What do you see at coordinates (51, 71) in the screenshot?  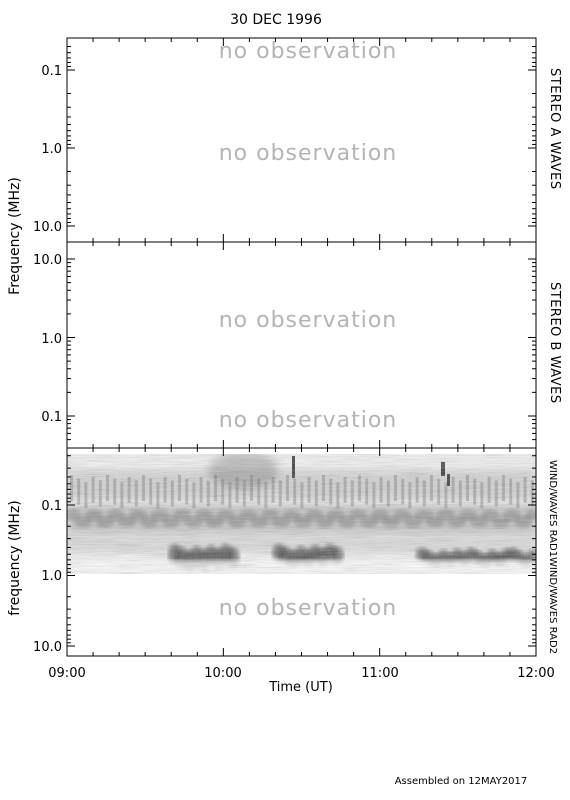 I see `stereo-a-ytick-0.1: 0.1` at bounding box center [51, 71].